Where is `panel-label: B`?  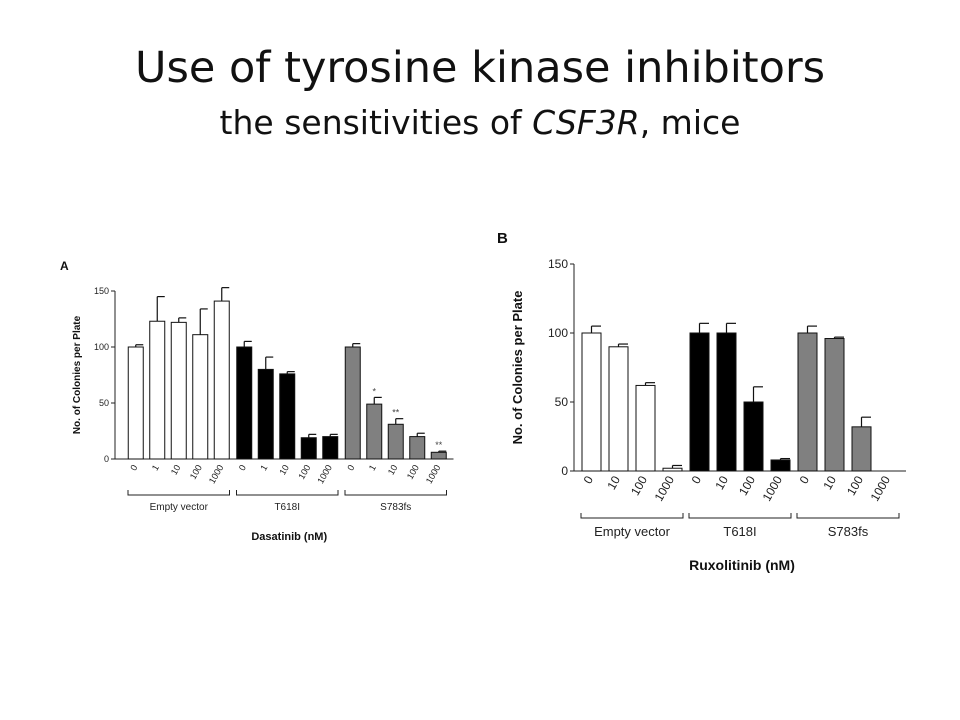
panel-label: B is located at coordinates (502, 238).